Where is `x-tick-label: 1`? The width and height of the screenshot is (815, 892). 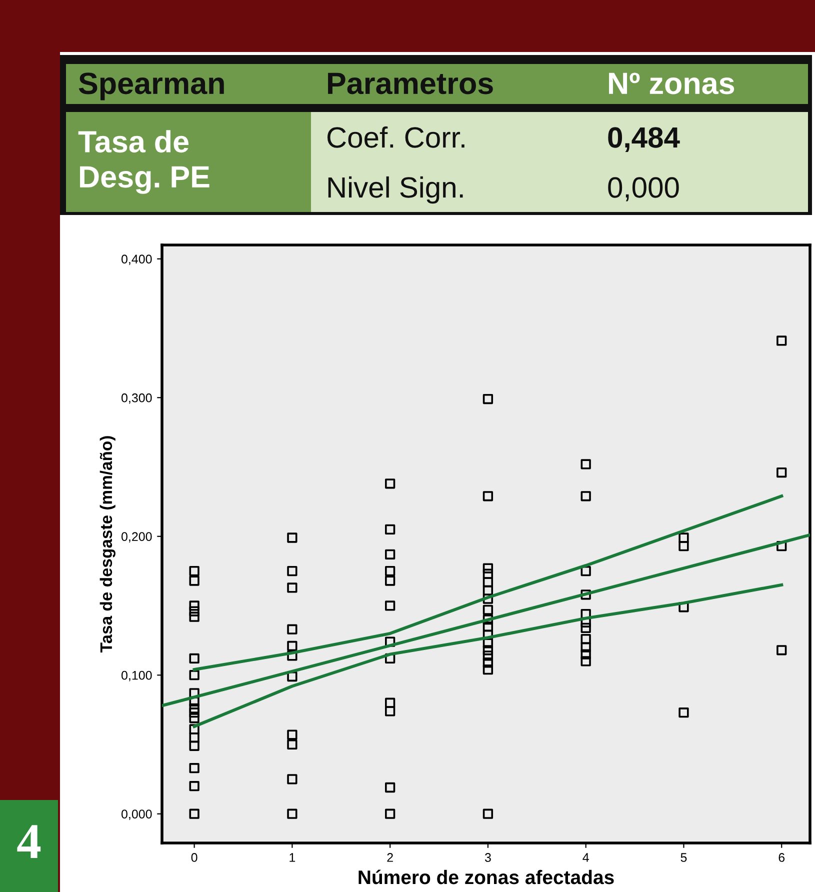
x-tick-label: 1 is located at coordinates (293, 857).